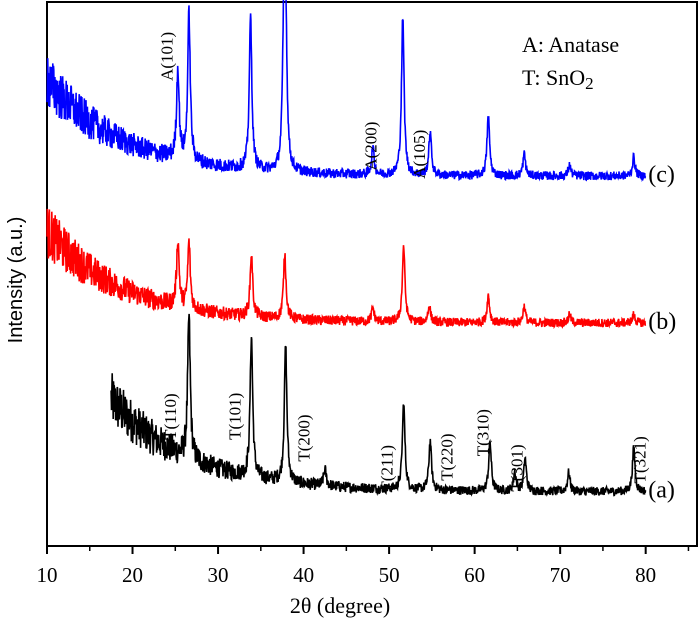 This screenshot has height=623, width=700. I want to click on peak-annotation: T(211), so click(387, 468).